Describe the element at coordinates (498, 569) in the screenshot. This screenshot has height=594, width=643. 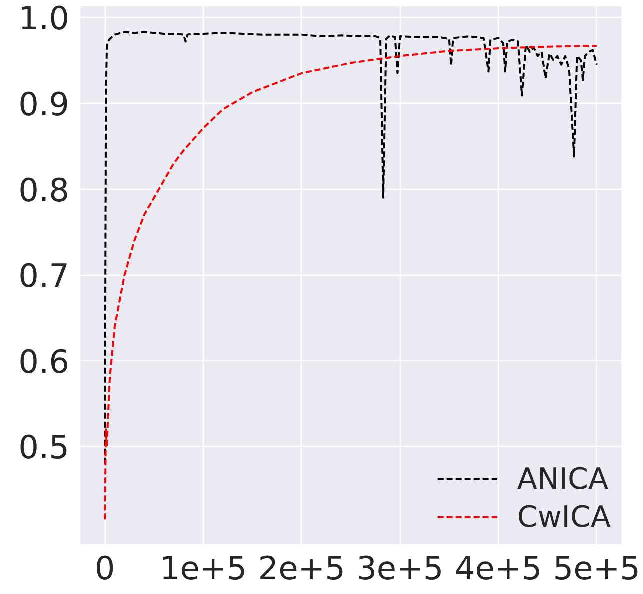
I see `x-tick-label: 4e+5` at that location.